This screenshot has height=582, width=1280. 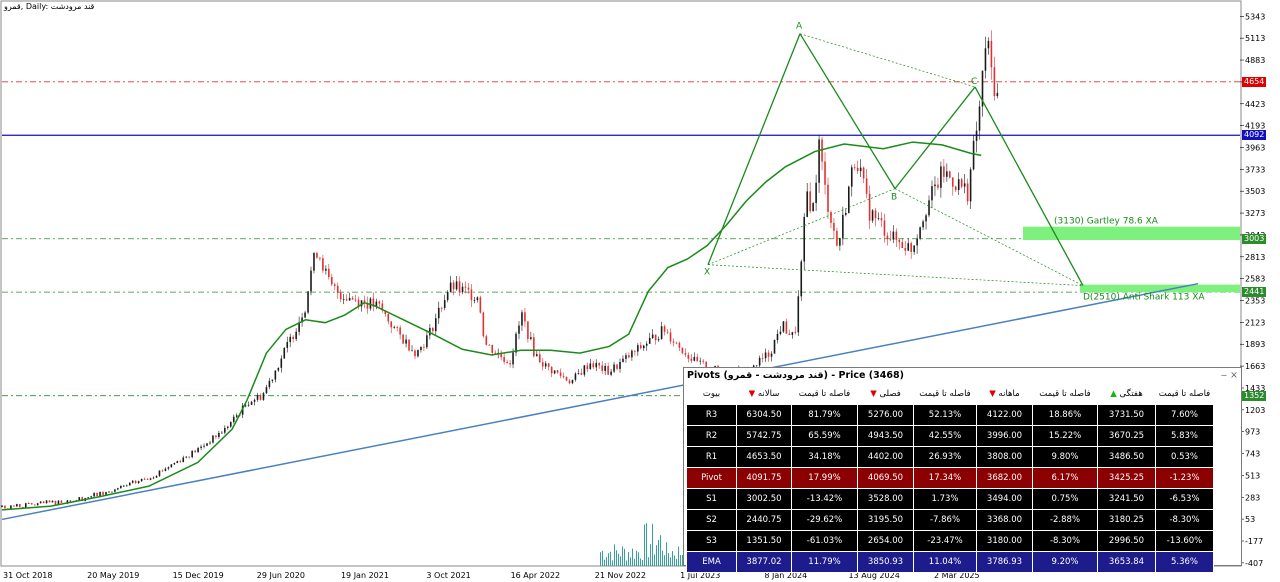 I want to click on pivots-cell: 5742.75, so click(x=764, y=436).